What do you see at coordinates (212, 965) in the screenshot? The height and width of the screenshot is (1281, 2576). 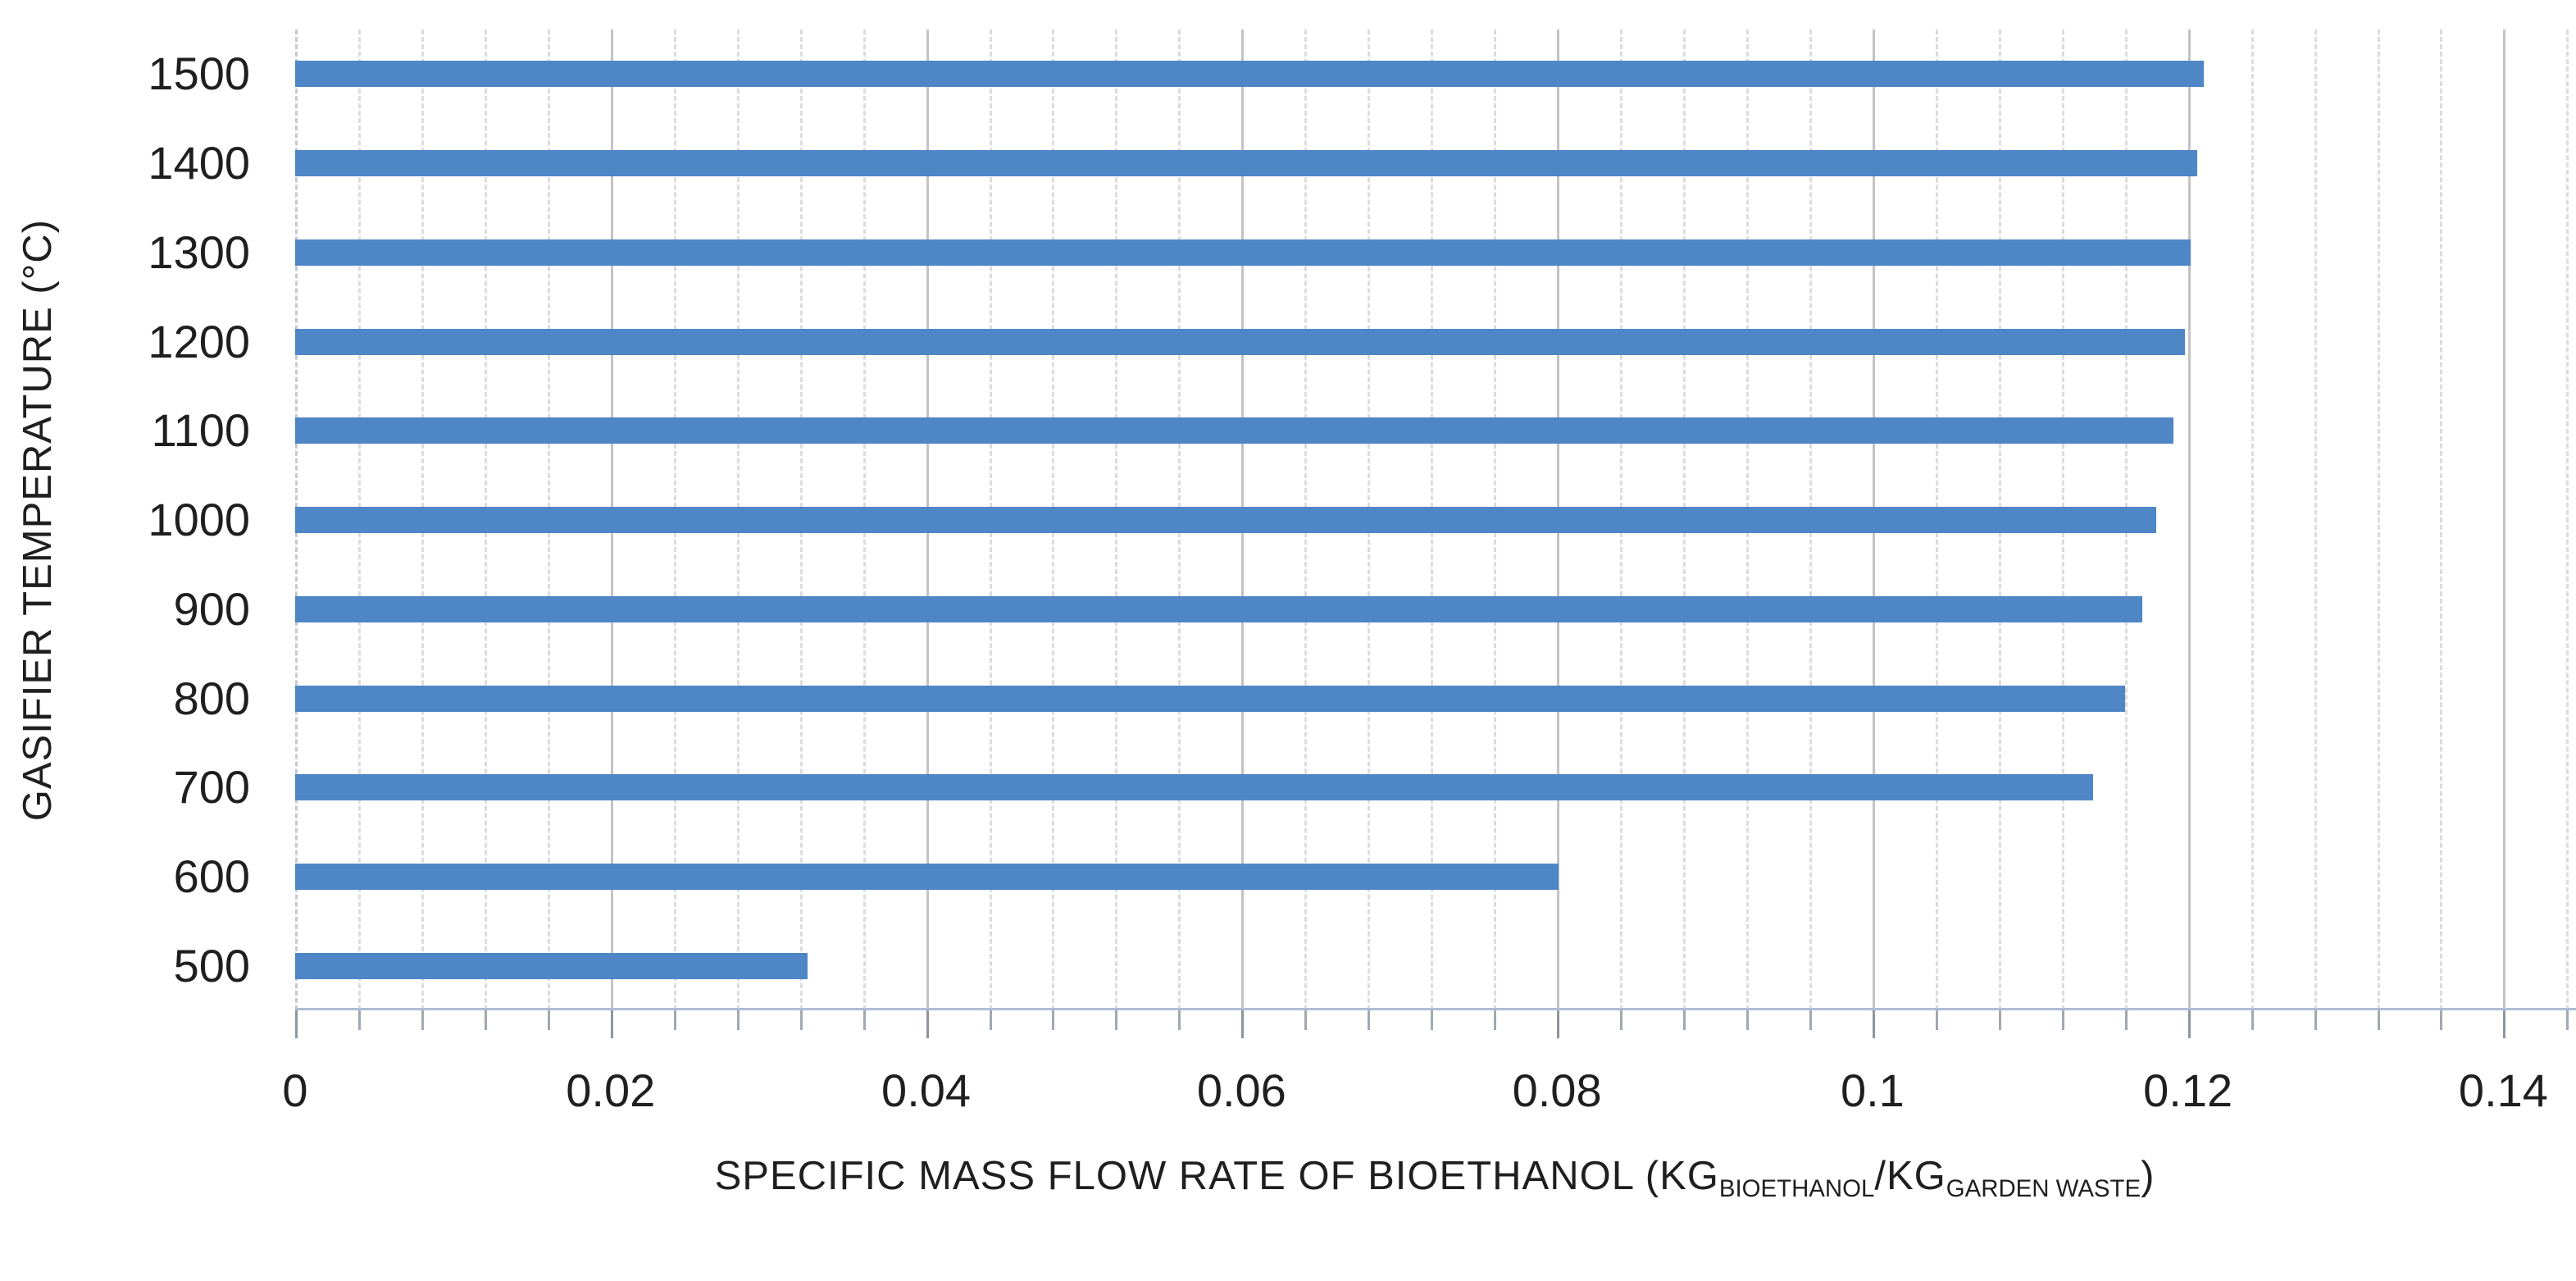 I see `y-tick-label: 500` at bounding box center [212, 965].